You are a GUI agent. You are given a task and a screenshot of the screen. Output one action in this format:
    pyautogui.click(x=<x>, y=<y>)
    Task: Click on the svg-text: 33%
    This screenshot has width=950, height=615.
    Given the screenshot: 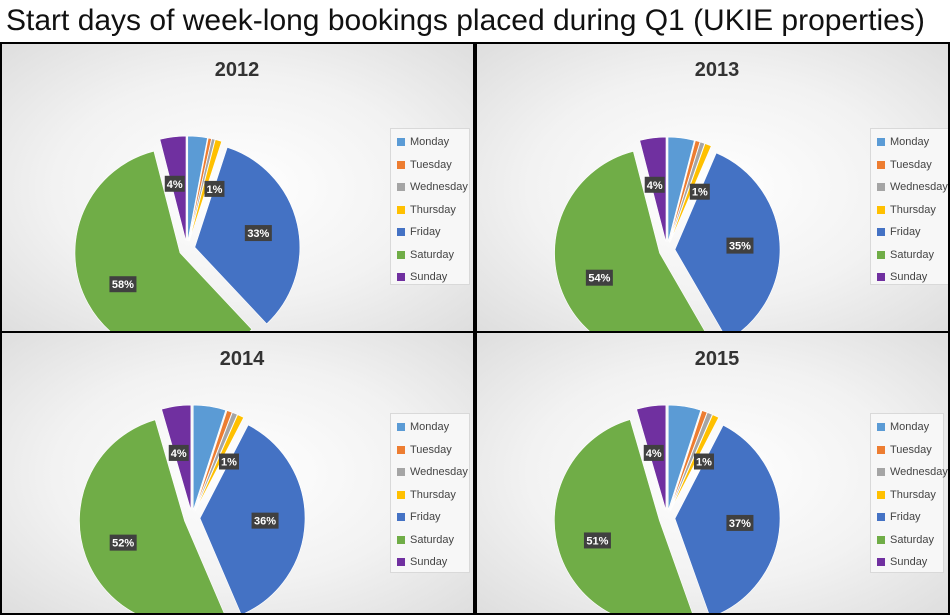 What is the action you would take?
    pyautogui.click(x=258, y=234)
    